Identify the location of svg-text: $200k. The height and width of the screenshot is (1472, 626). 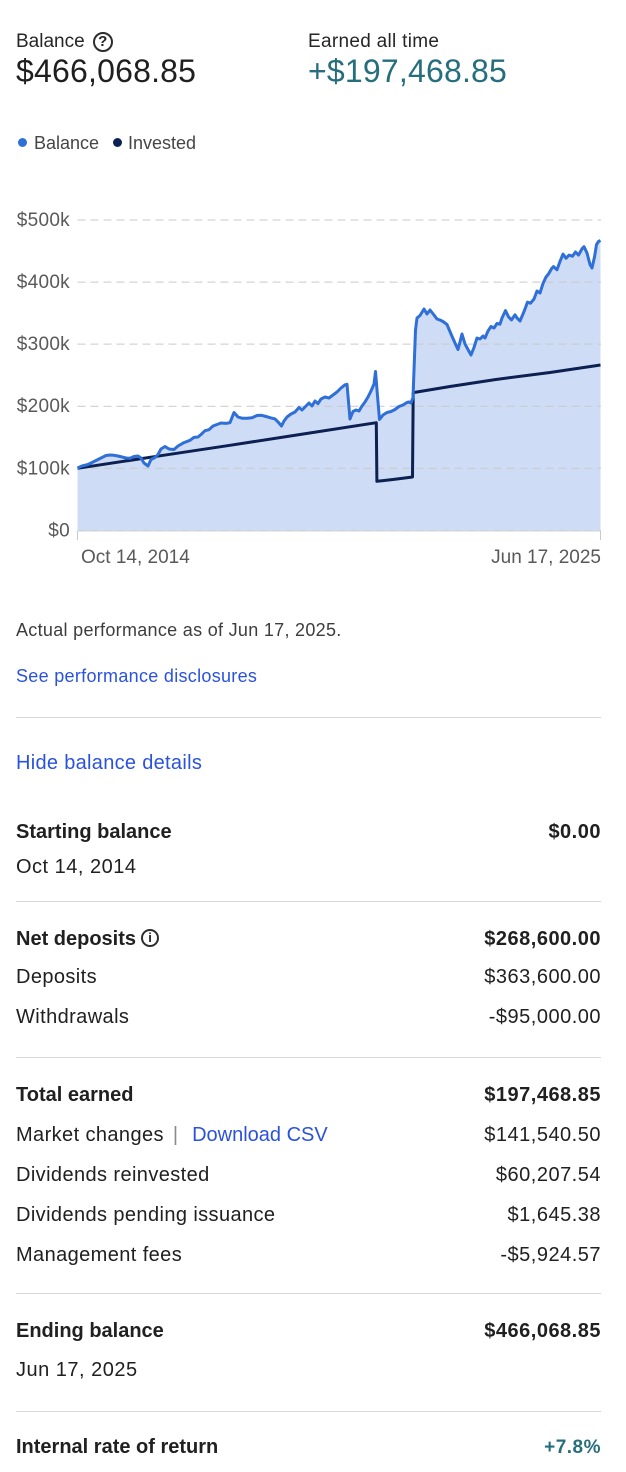
(43, 406).